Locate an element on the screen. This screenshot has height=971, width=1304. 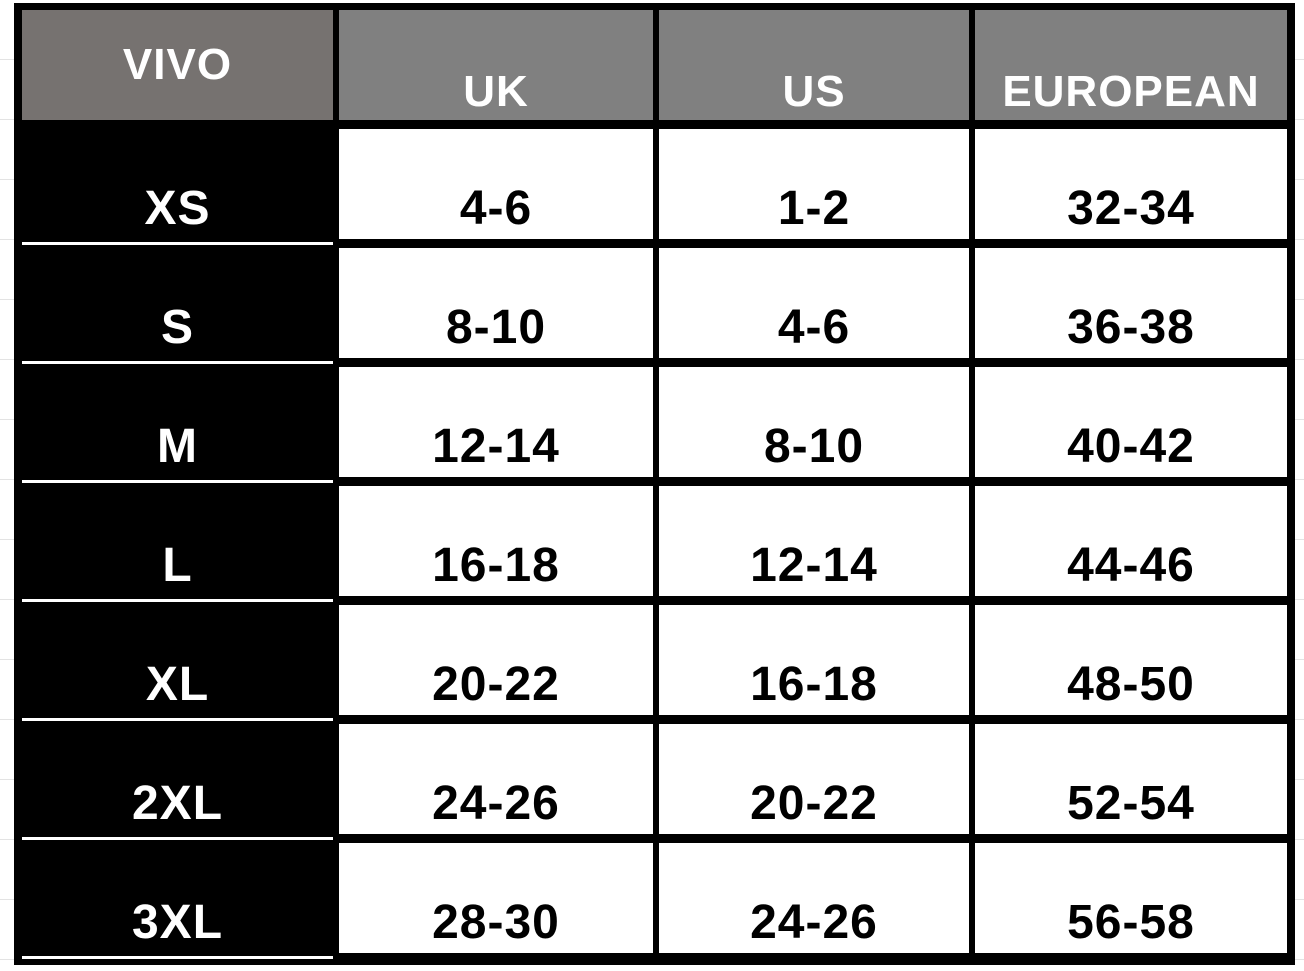
size-label-cell: 2XL is located at coordinates (177, 782).